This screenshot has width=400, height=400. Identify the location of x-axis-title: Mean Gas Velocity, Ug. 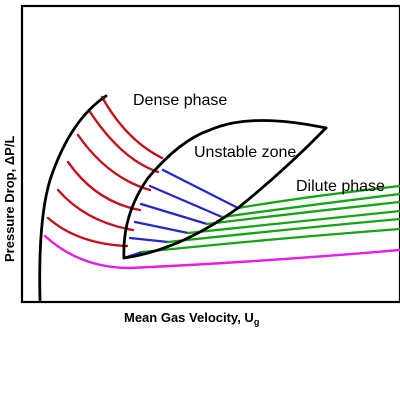
(191, 318).